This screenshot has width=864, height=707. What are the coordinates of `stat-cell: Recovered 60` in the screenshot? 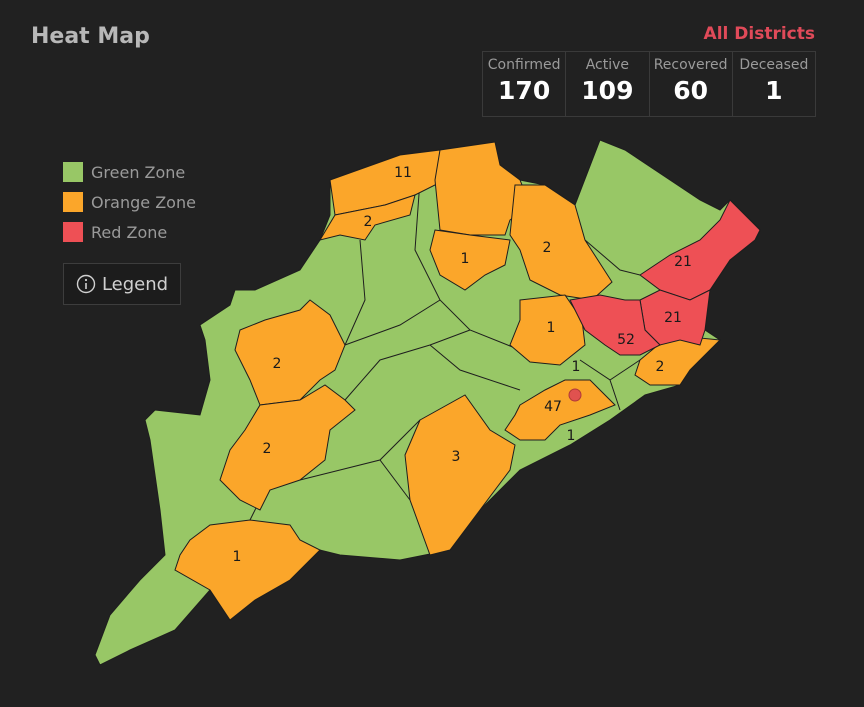 It's located at (691, 84).